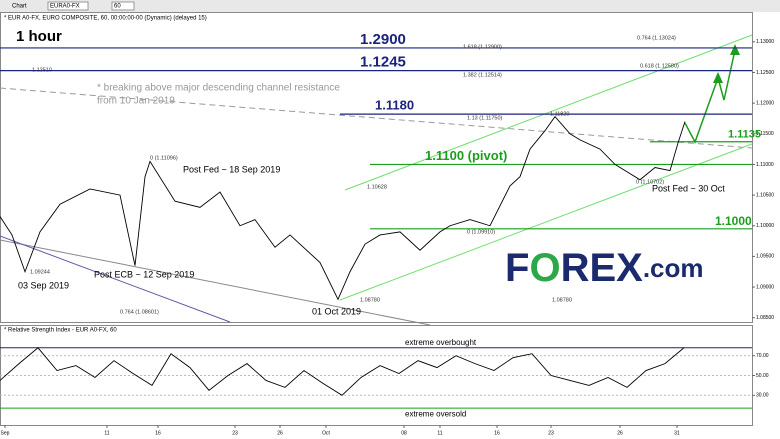 Image resolution: width=780 pixels, height=439 pixels. Describe the element at coordinates (390, 6) in the screenshot. I see `toolbar` at that location.